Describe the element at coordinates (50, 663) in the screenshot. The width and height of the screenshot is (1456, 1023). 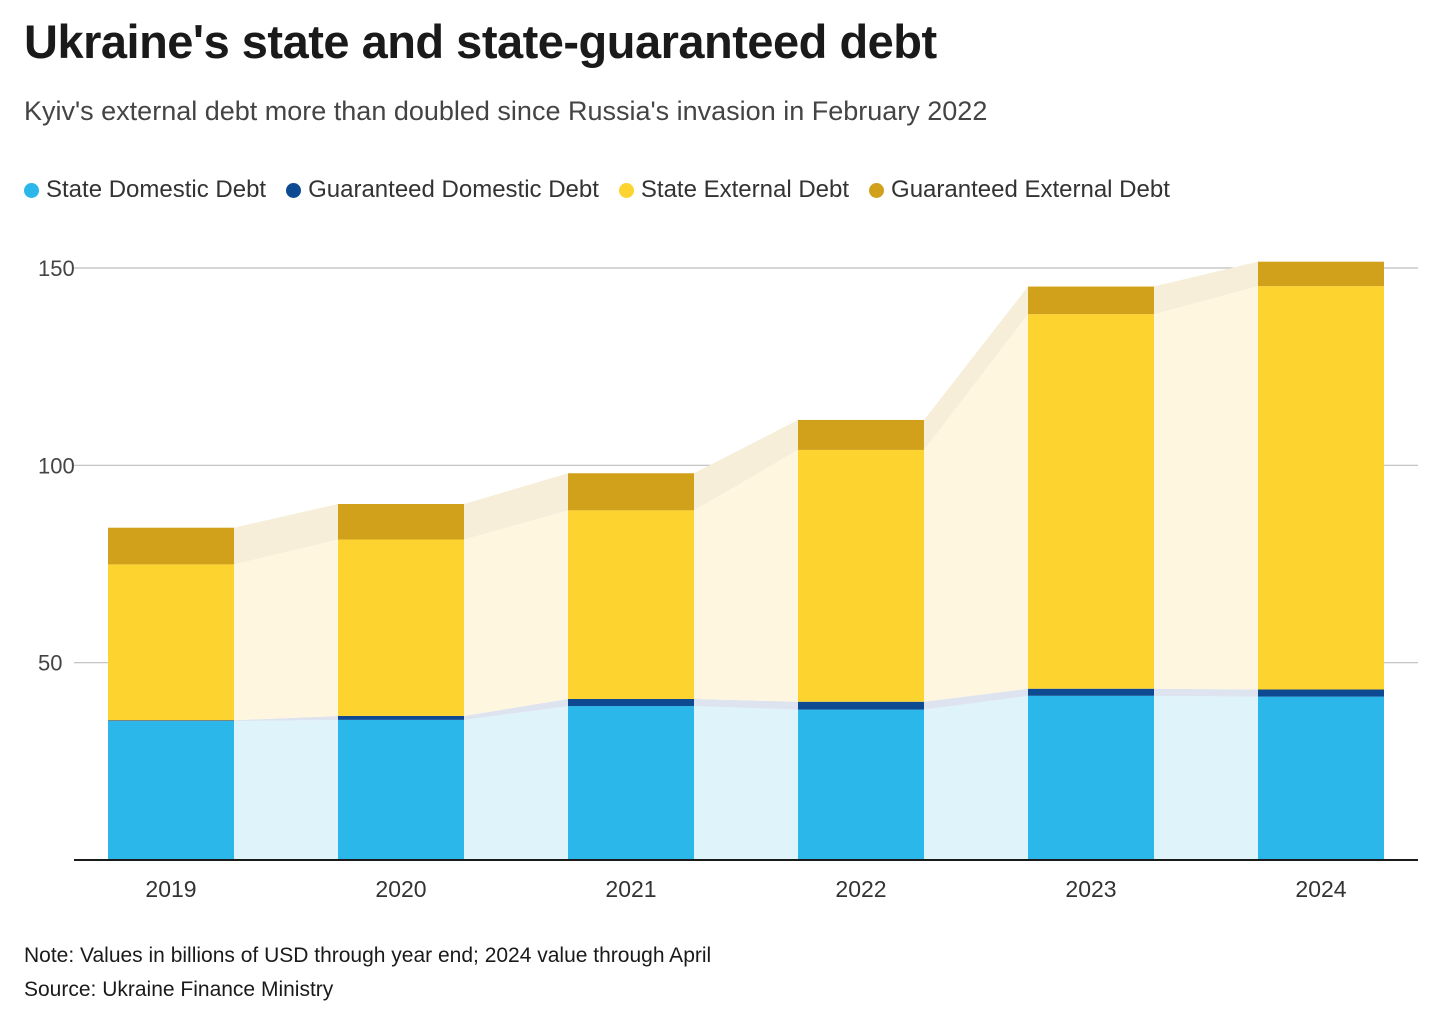
I see `y-tick-label-50: 50` at that location.